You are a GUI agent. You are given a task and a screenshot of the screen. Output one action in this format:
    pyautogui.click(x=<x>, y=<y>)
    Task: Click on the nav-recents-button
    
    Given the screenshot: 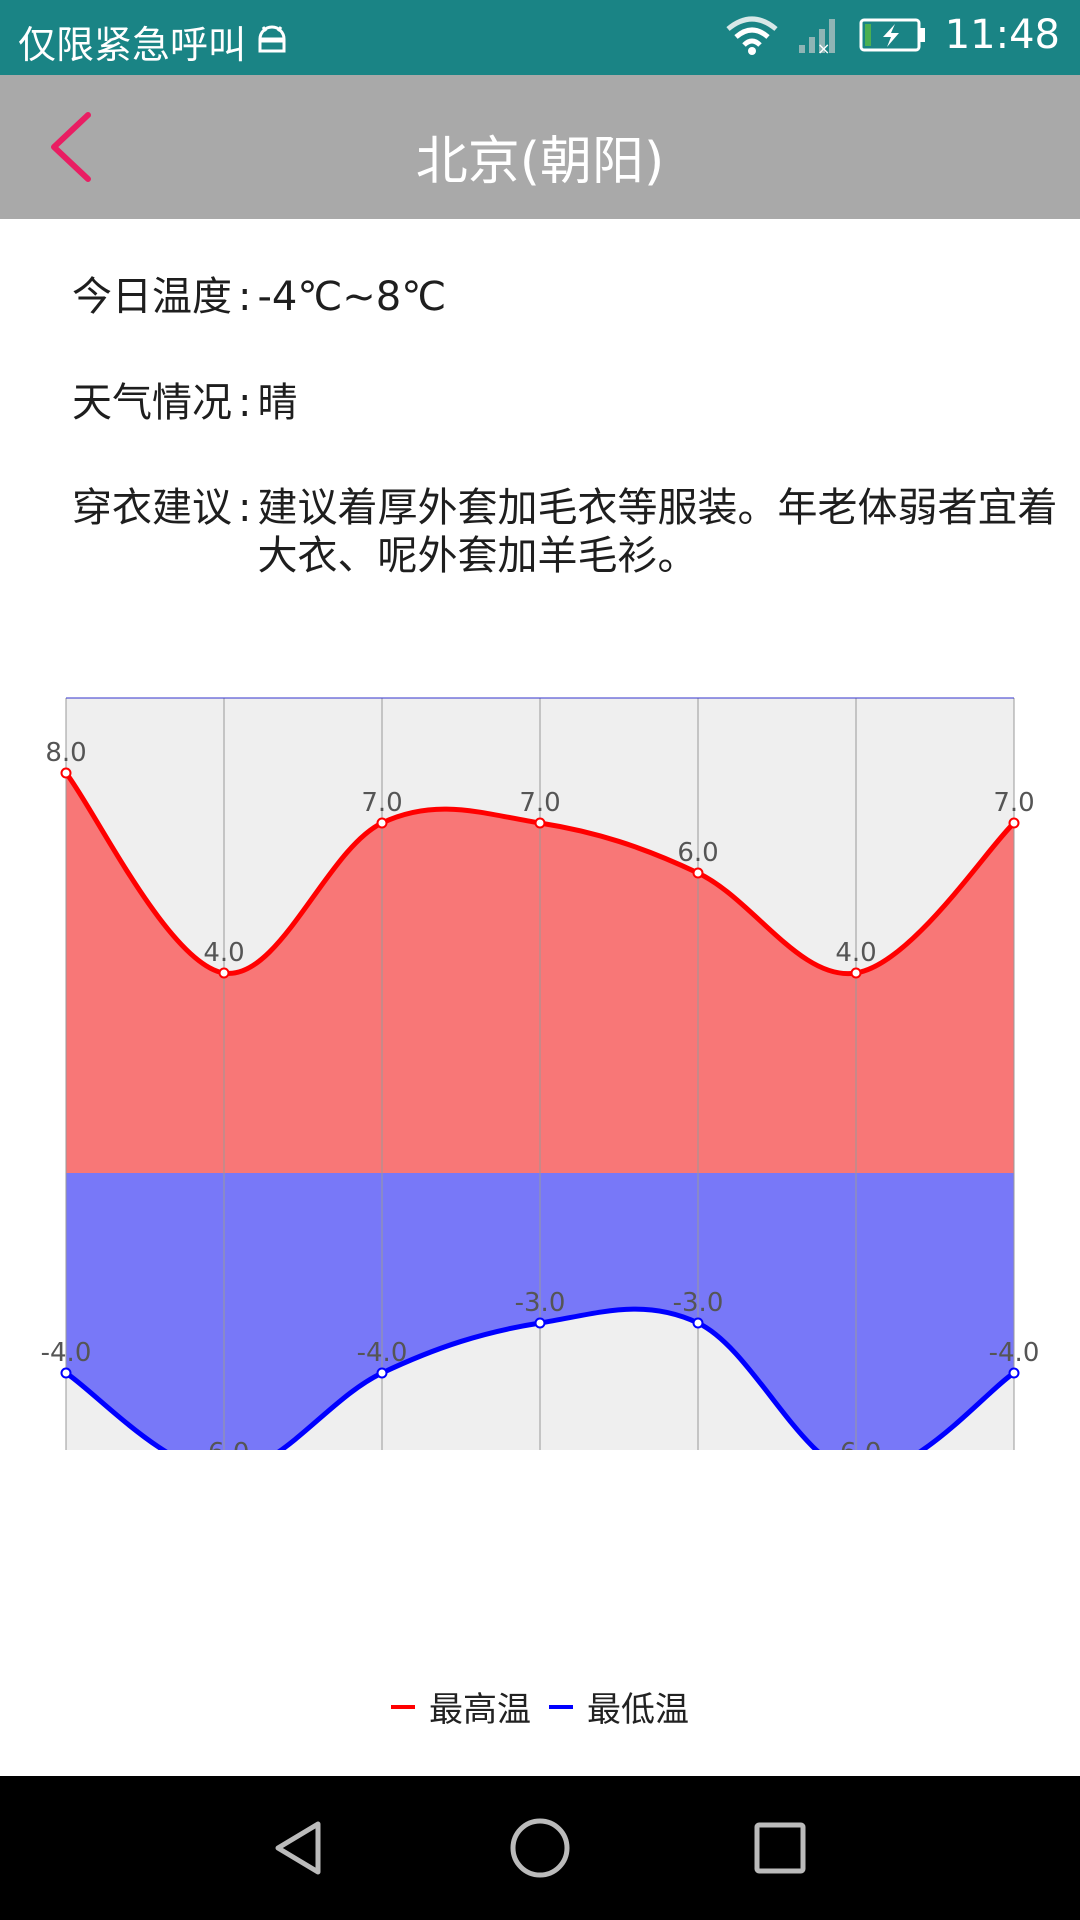 What is the action you would take?
    pyautogui.click(x=780, y=1848)
    